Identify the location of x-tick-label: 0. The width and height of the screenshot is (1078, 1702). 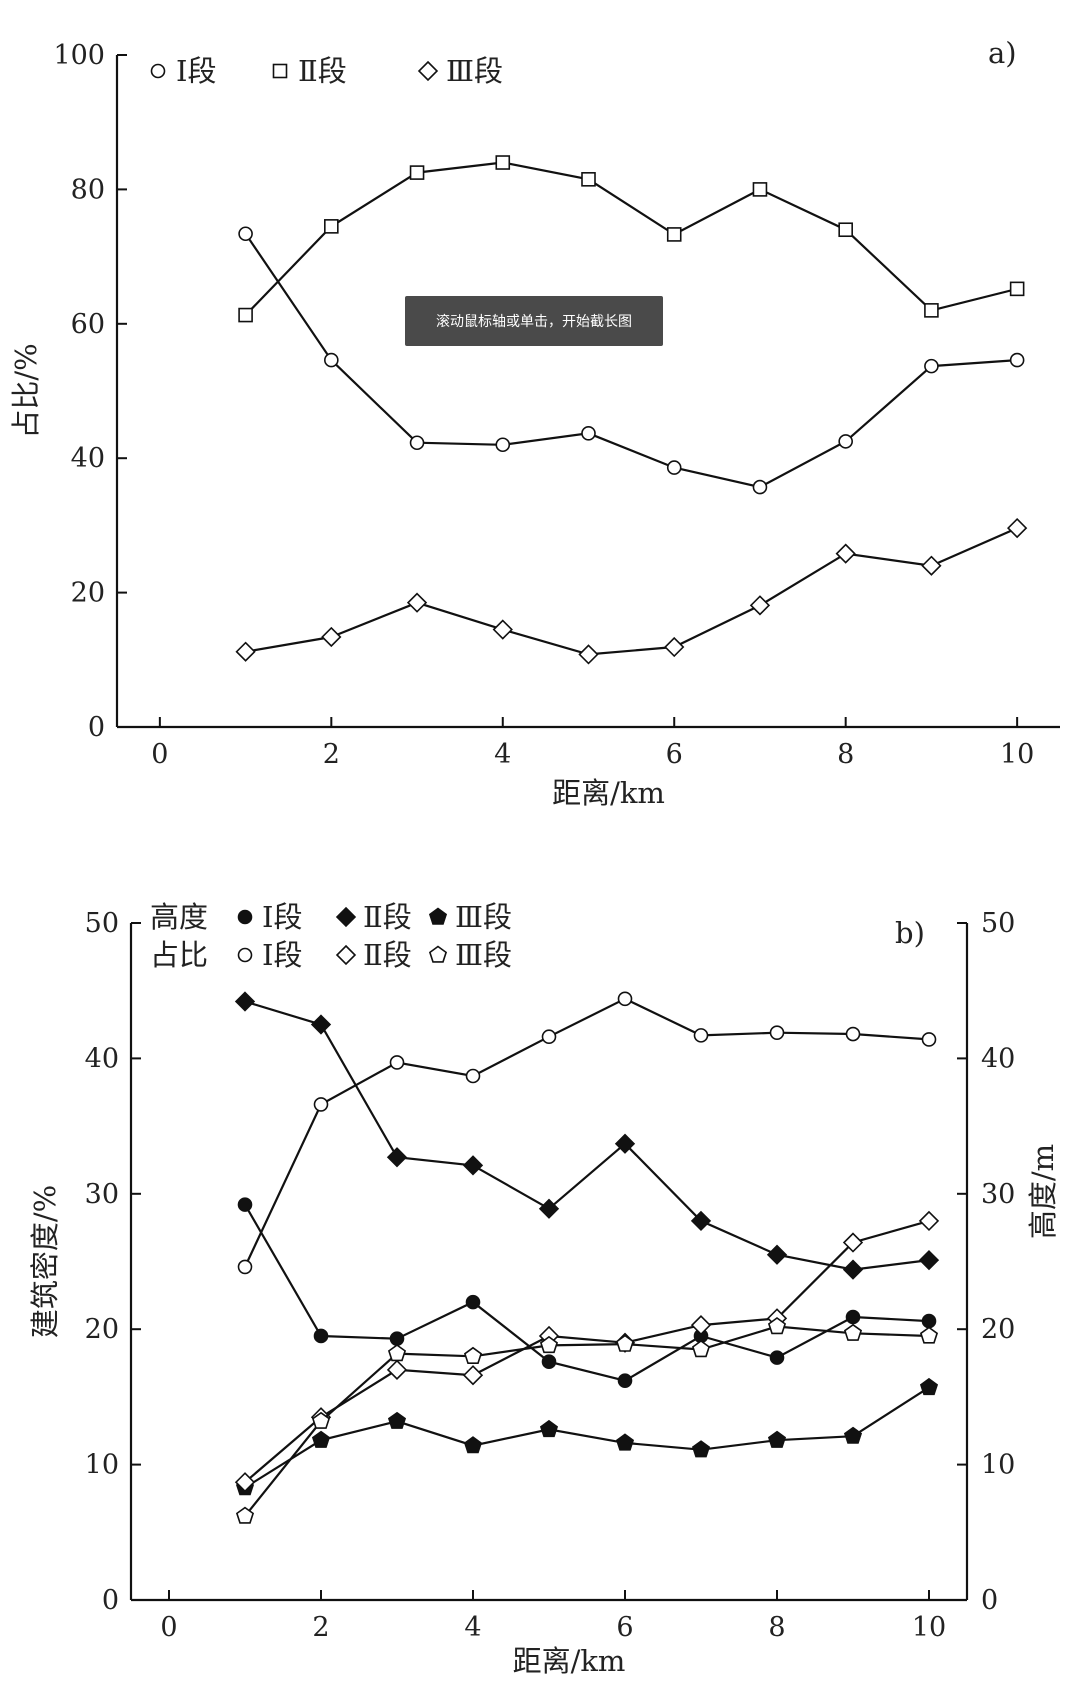
(168, 1627).